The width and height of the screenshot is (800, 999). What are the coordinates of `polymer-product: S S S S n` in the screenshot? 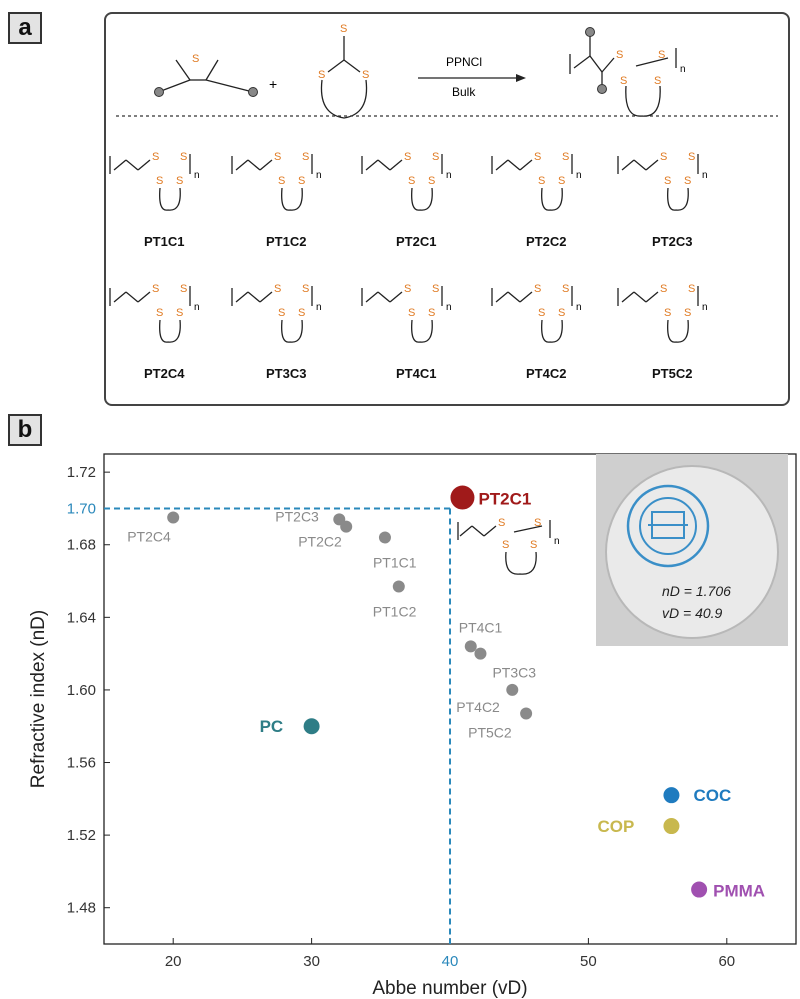 It's located at (627, 72).